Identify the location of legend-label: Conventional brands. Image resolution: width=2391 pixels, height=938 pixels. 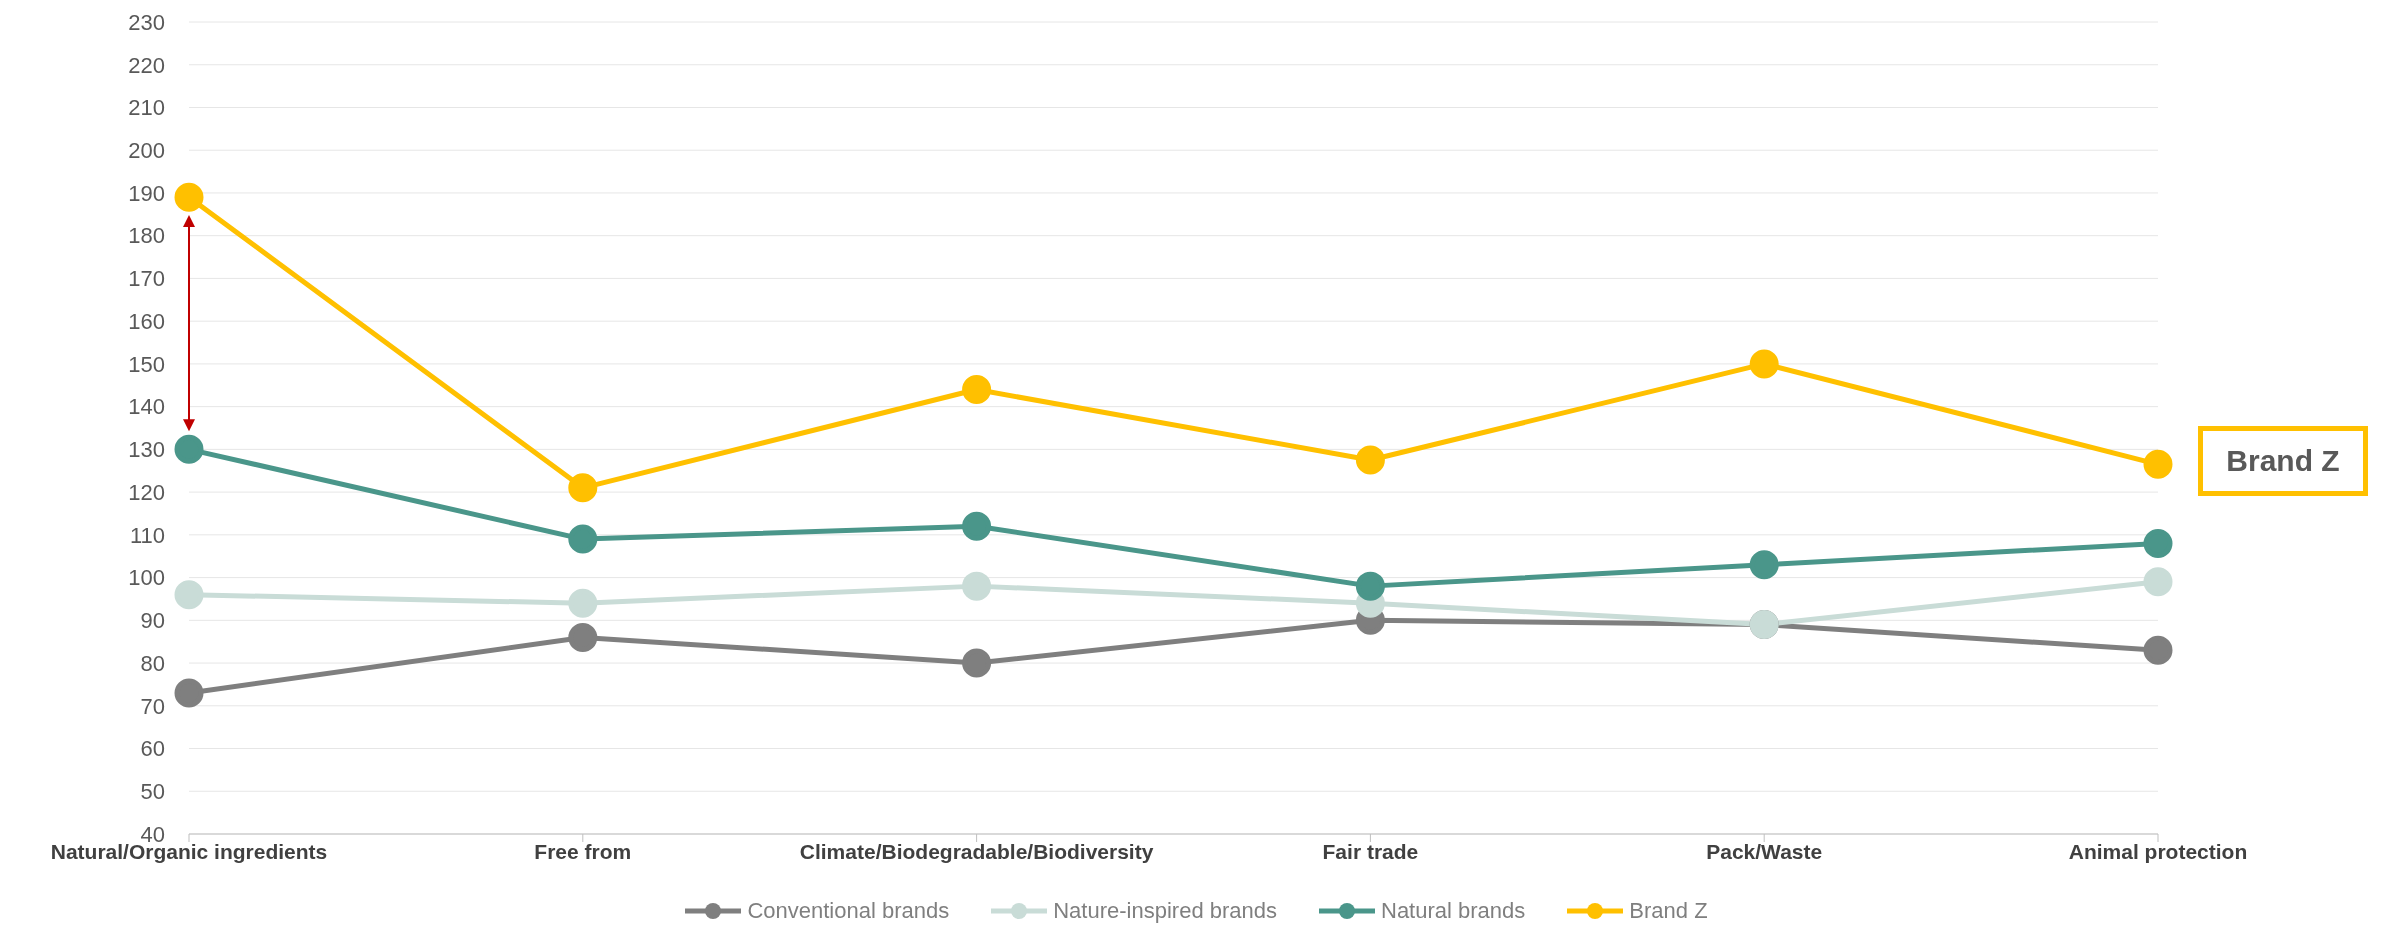
(848, 911).